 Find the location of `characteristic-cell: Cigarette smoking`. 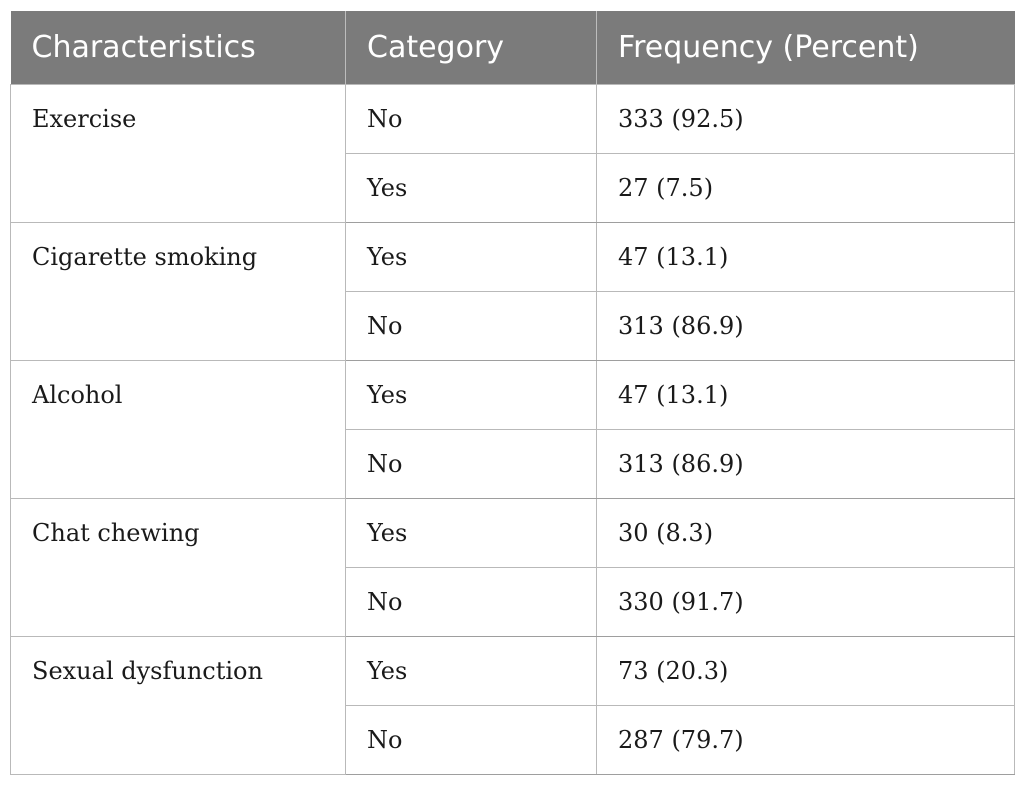

characteristic-cell: Cigarette smoking is located at coordinates (178, 291).